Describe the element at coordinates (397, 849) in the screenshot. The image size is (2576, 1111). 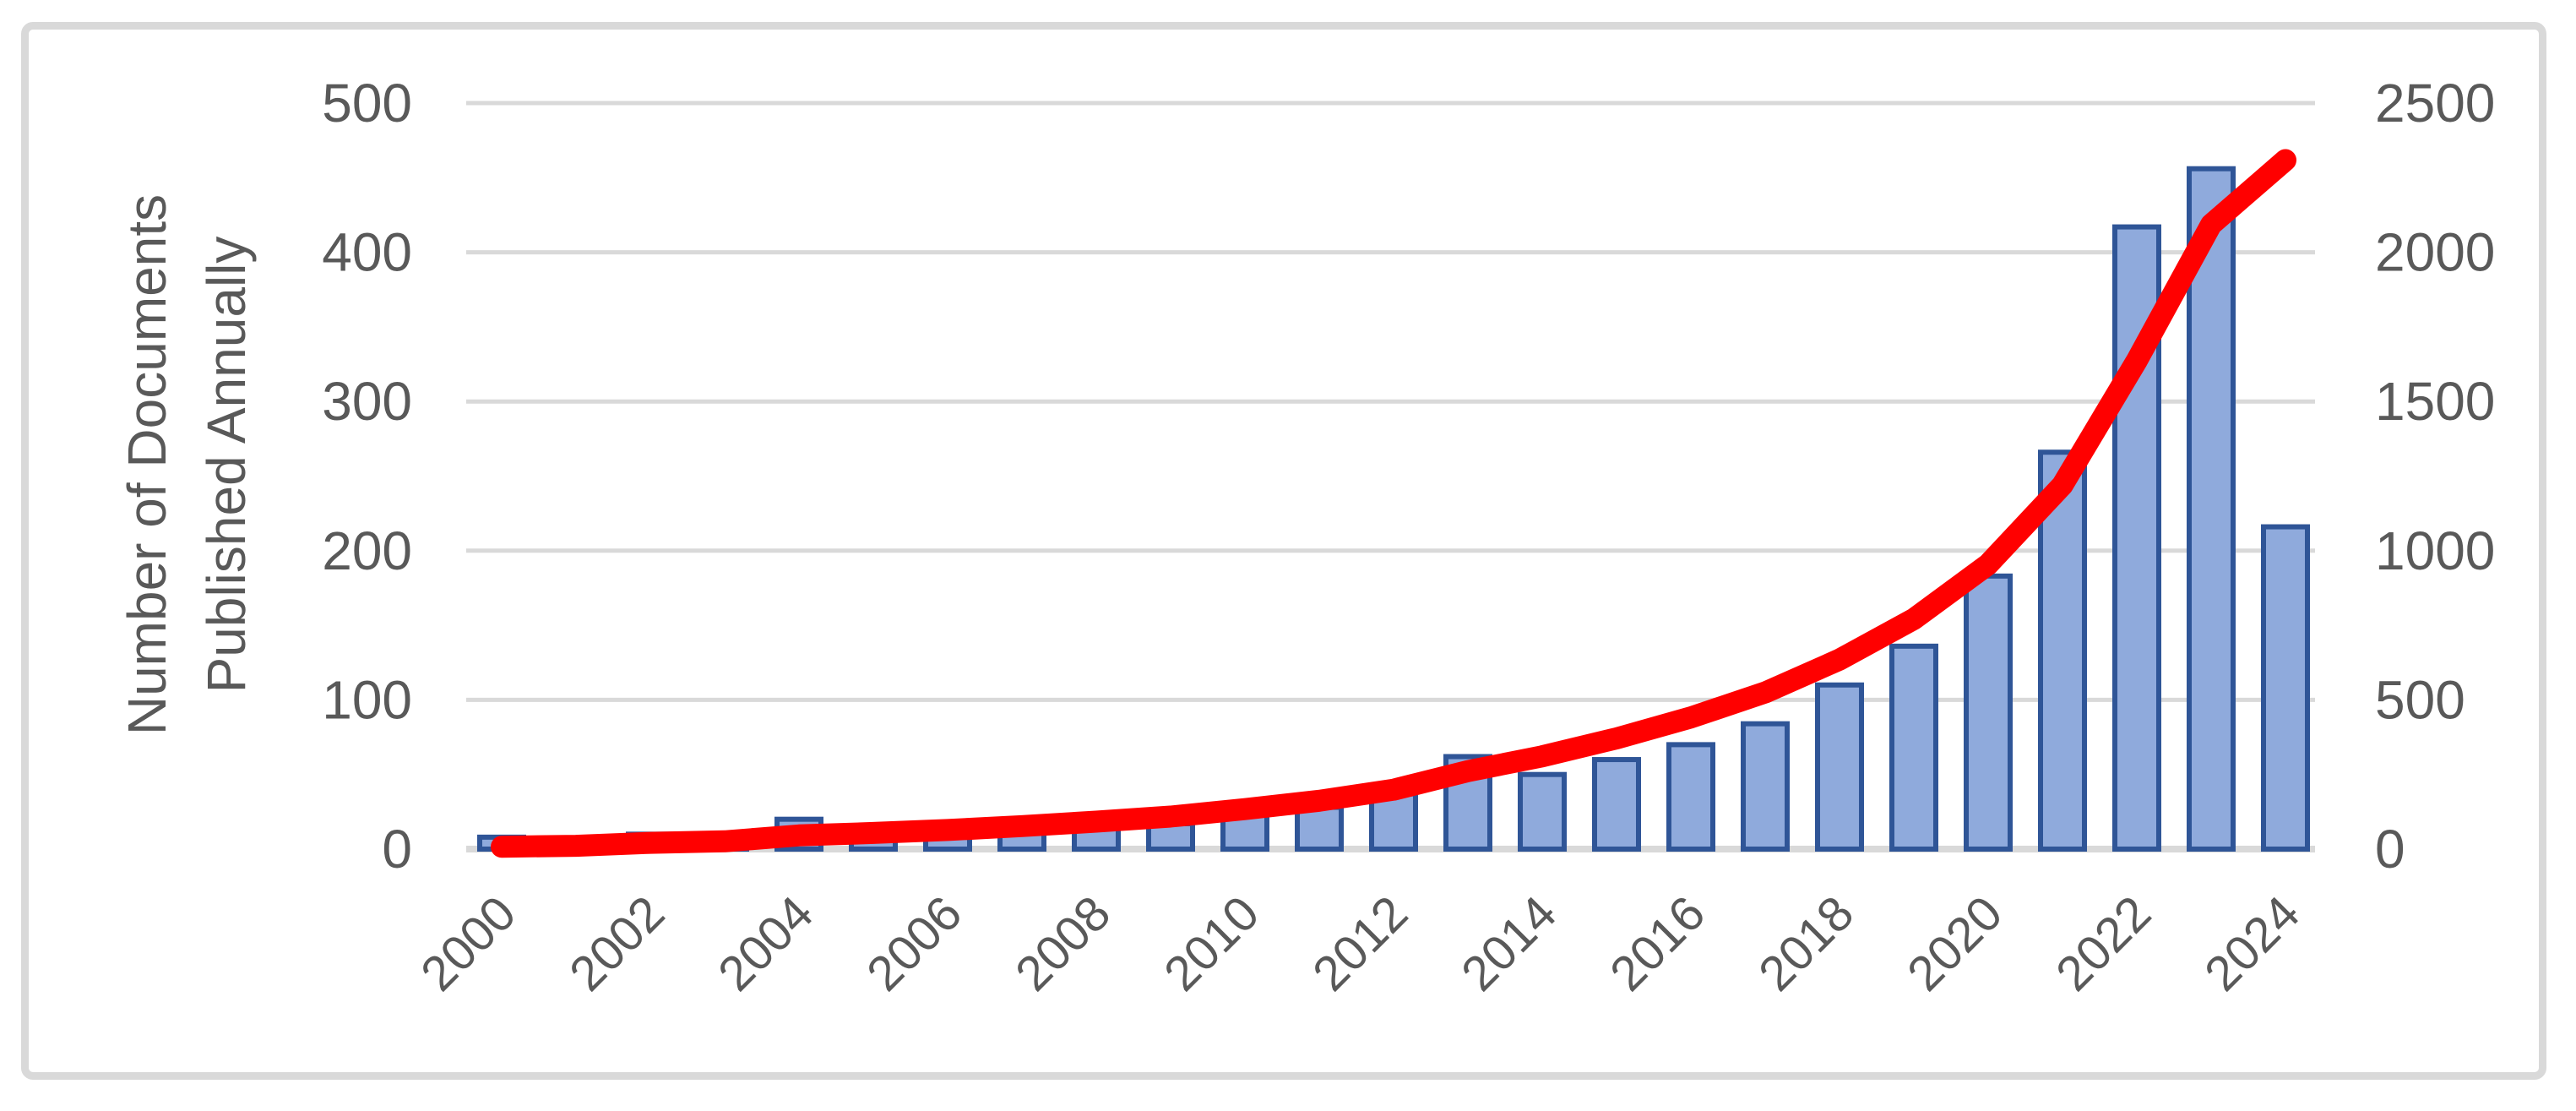
I see `left-tick-0: 0` at that location.